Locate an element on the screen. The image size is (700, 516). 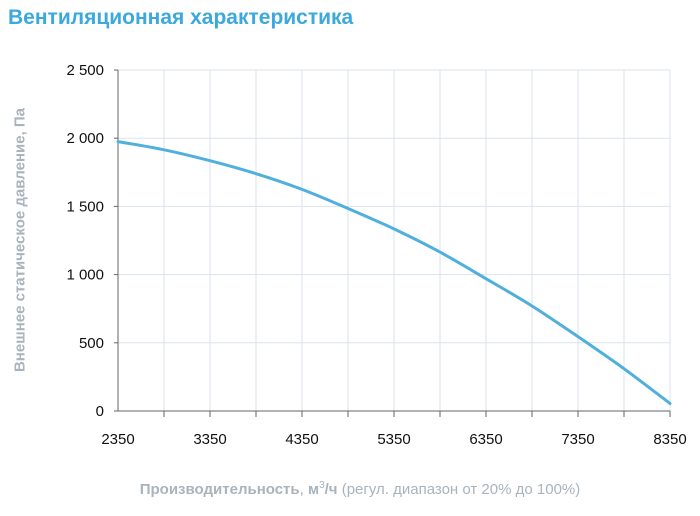
x-tick-label: 4350 is located at coordinates (301, 439).